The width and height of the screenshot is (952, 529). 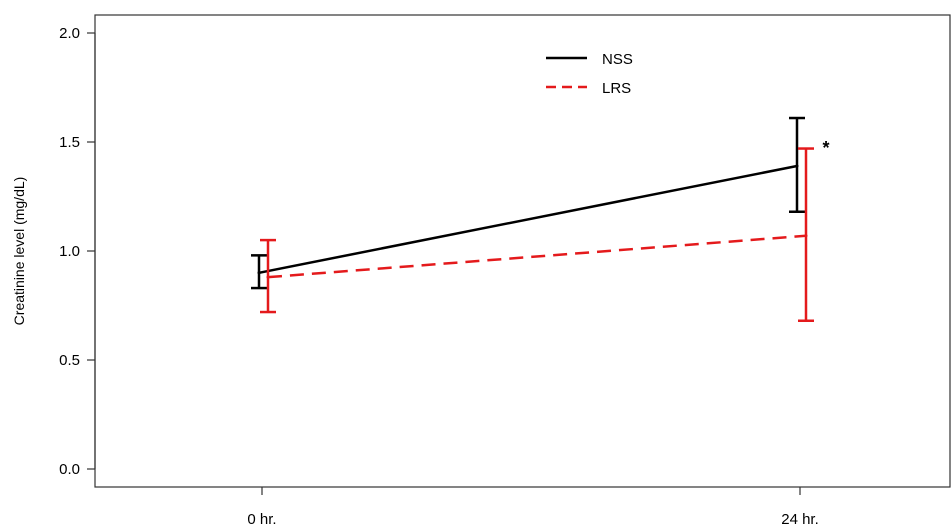 I want to click on y-tick-label: 1.0, so click(x=69, y=251).